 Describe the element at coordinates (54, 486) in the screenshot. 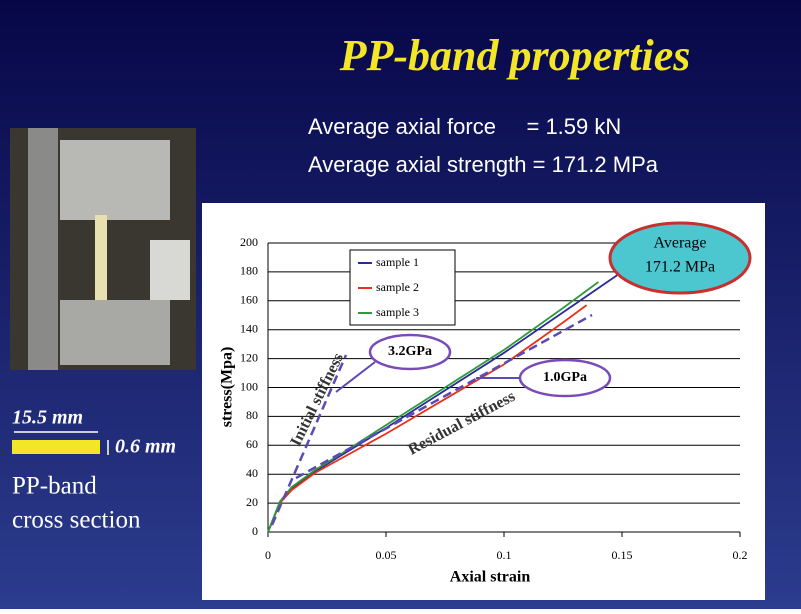

I see `caption: PP-band` at that location.